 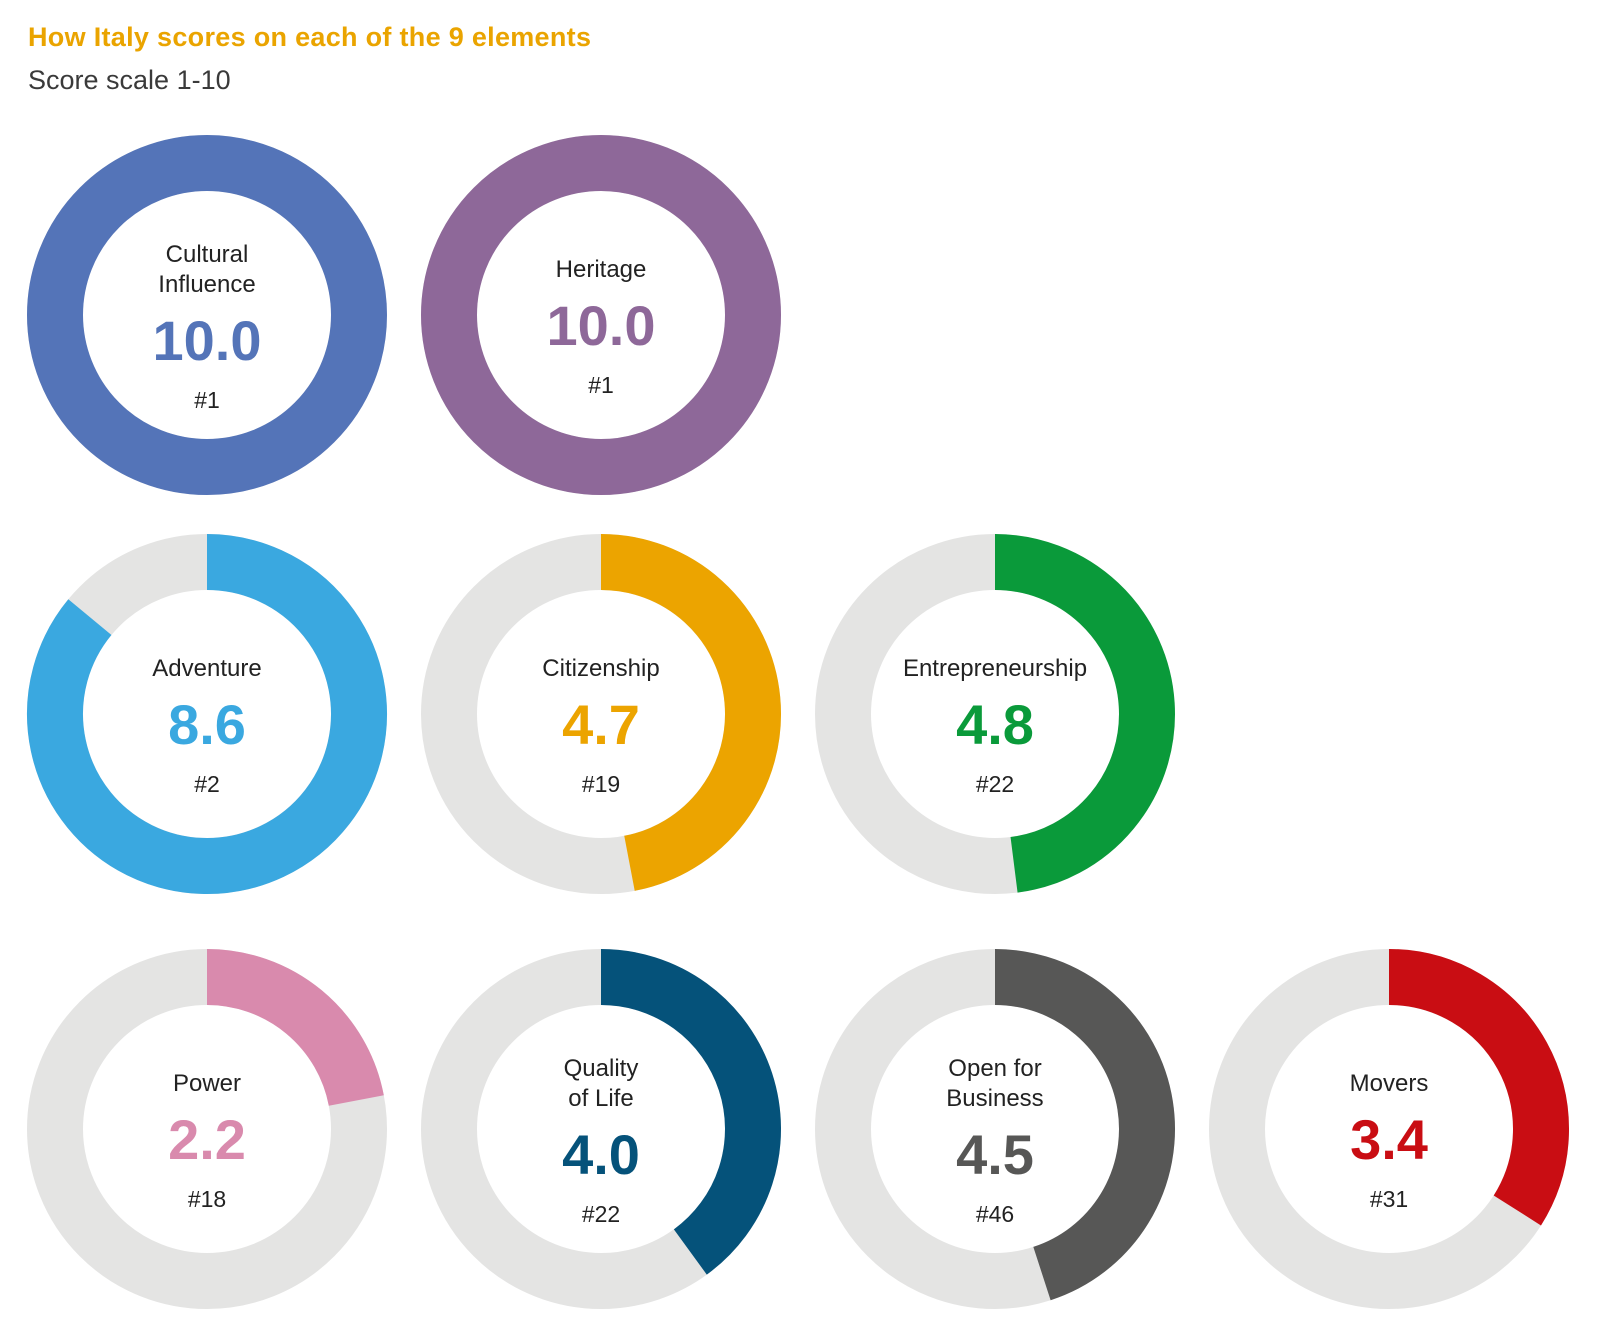 What do you see at coordinates (206, 284) in the screenshot?
I see `donut-label-cultural-influence: Influence` at bounding box center [206, 284].